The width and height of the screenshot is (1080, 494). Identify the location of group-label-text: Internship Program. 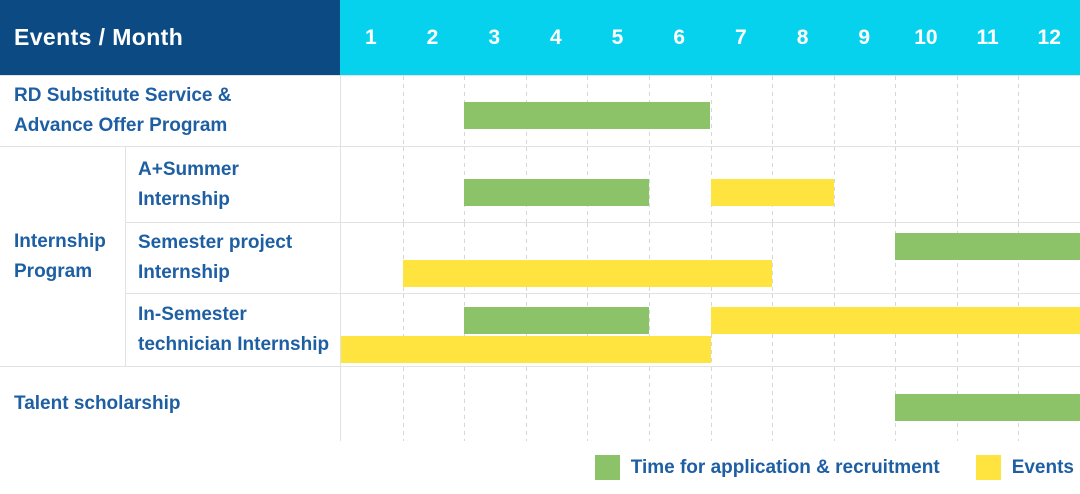
(60, 256).